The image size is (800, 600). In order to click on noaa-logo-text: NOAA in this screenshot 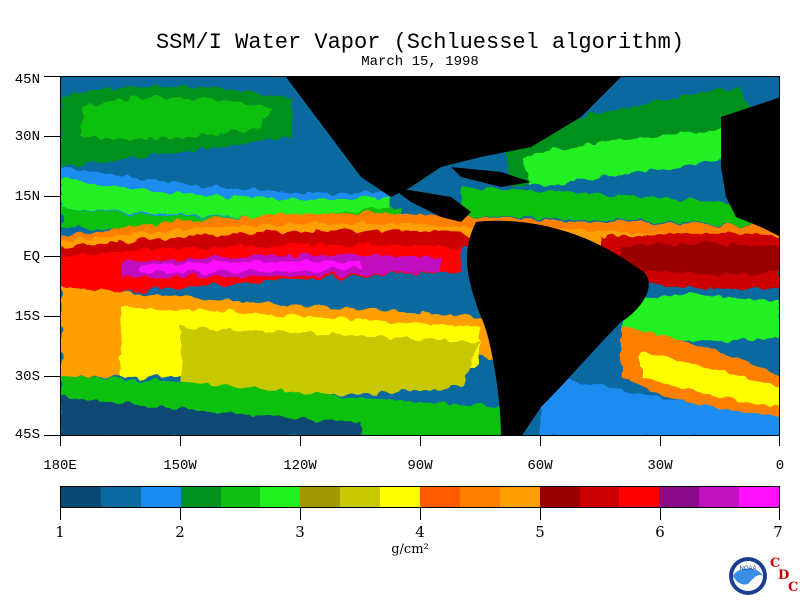, I will do `click(747, 569)`.